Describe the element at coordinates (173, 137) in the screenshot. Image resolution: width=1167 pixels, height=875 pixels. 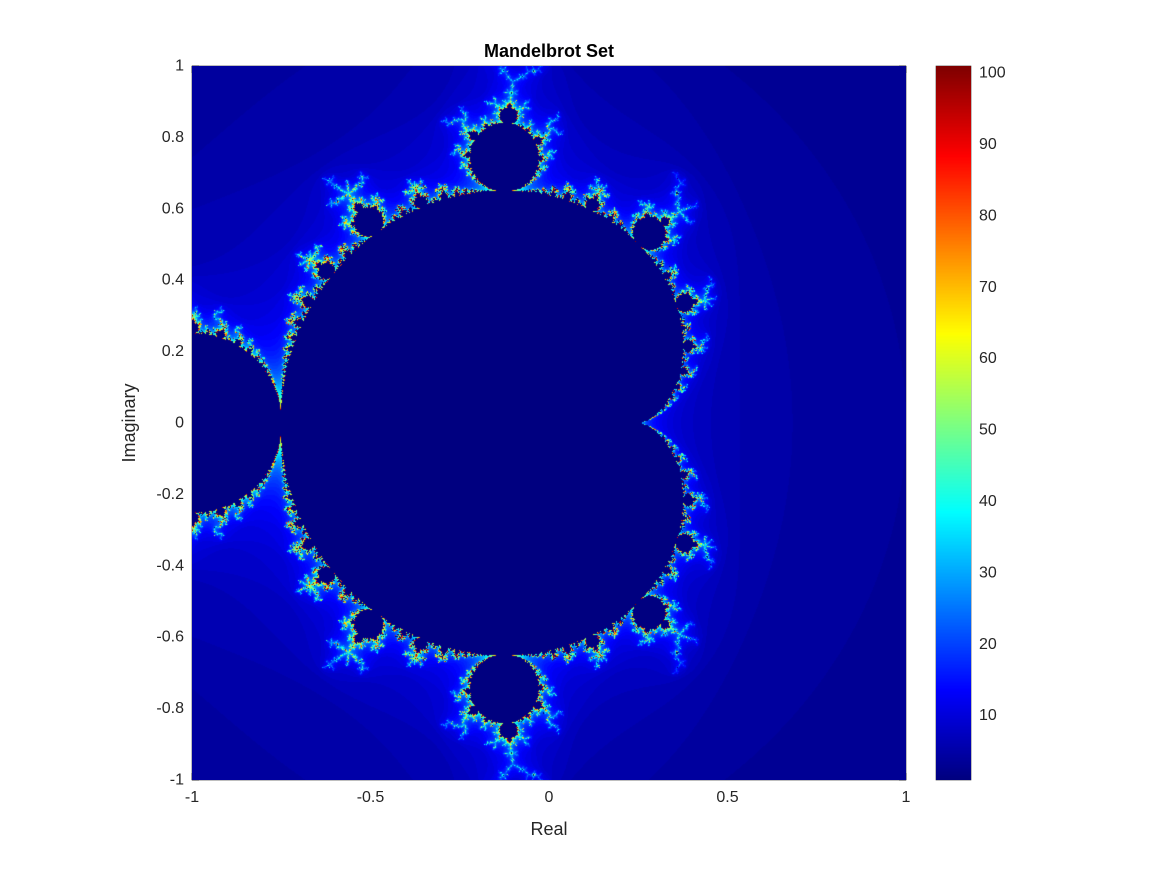
I see `y-tick-label: 0.8` at that location.